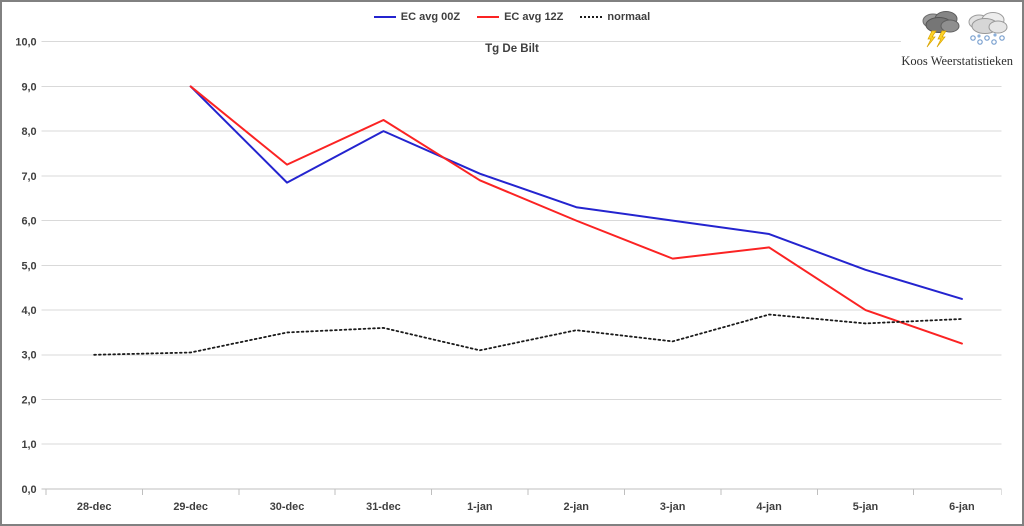 This screenshot has height=526, width=1024. Describe the element at coordinates (384, 17) in the screenshot. I see `blue-line-sample` at that location.